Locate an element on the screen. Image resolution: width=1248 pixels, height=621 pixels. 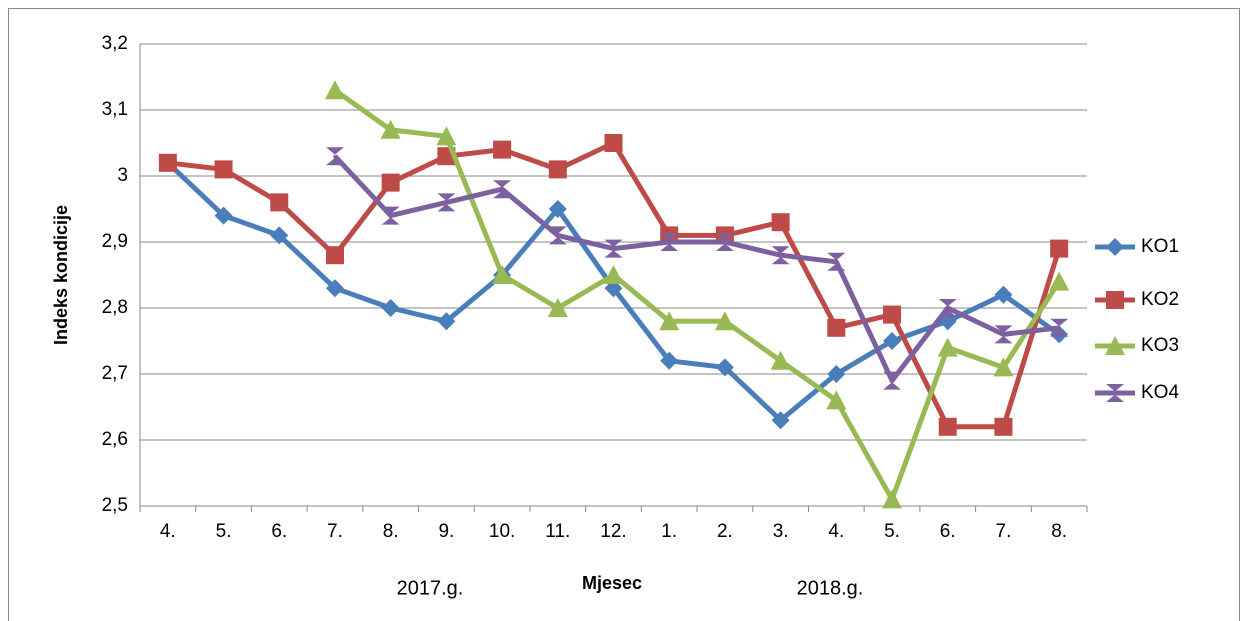
legend-label: KO3 is located at coordinates (1160, 345).